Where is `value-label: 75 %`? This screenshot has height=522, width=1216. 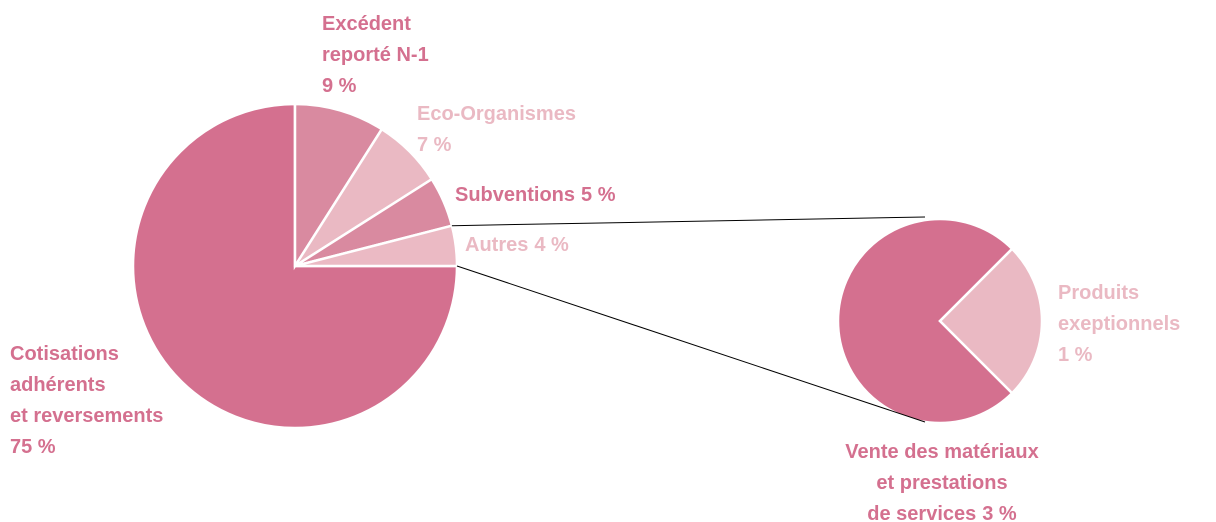
value-label: 75 % is located at coordinates (33, 447).